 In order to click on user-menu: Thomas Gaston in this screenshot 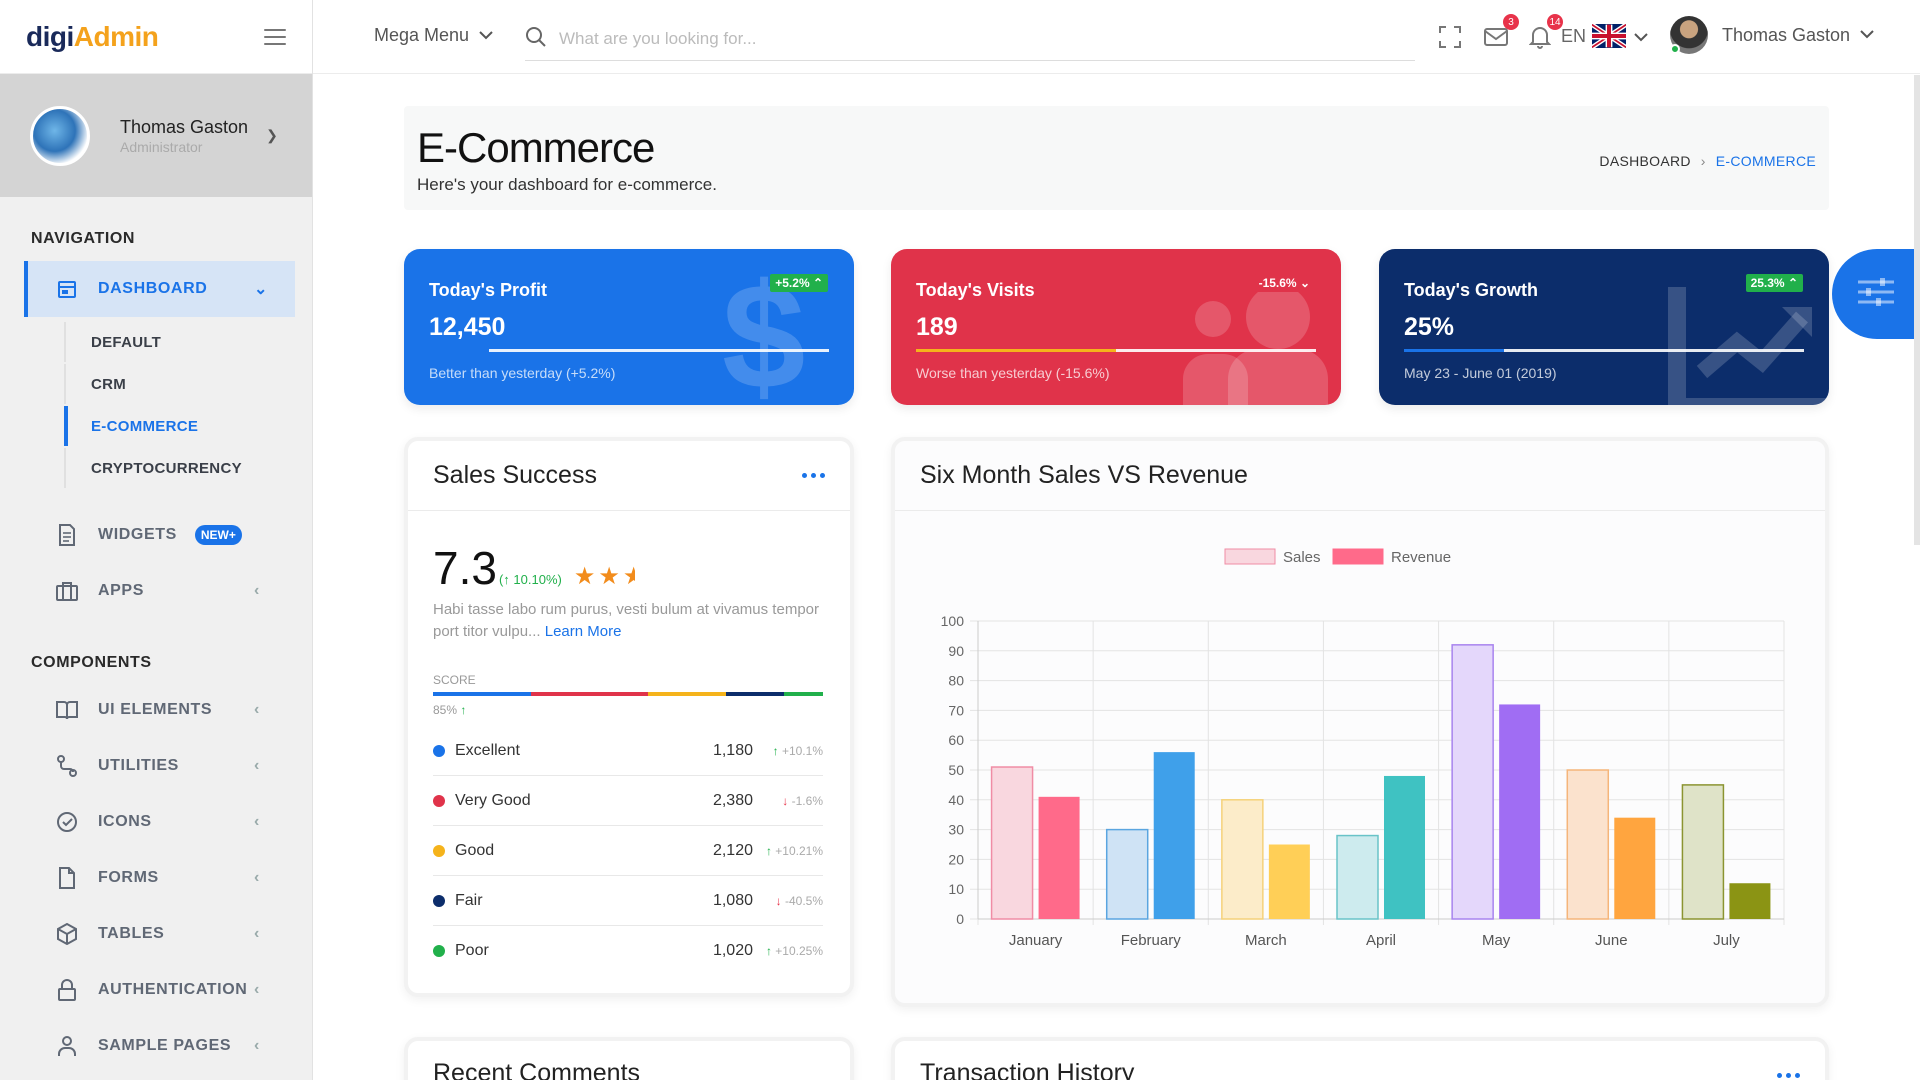, I will do `click(1772, 35)`.